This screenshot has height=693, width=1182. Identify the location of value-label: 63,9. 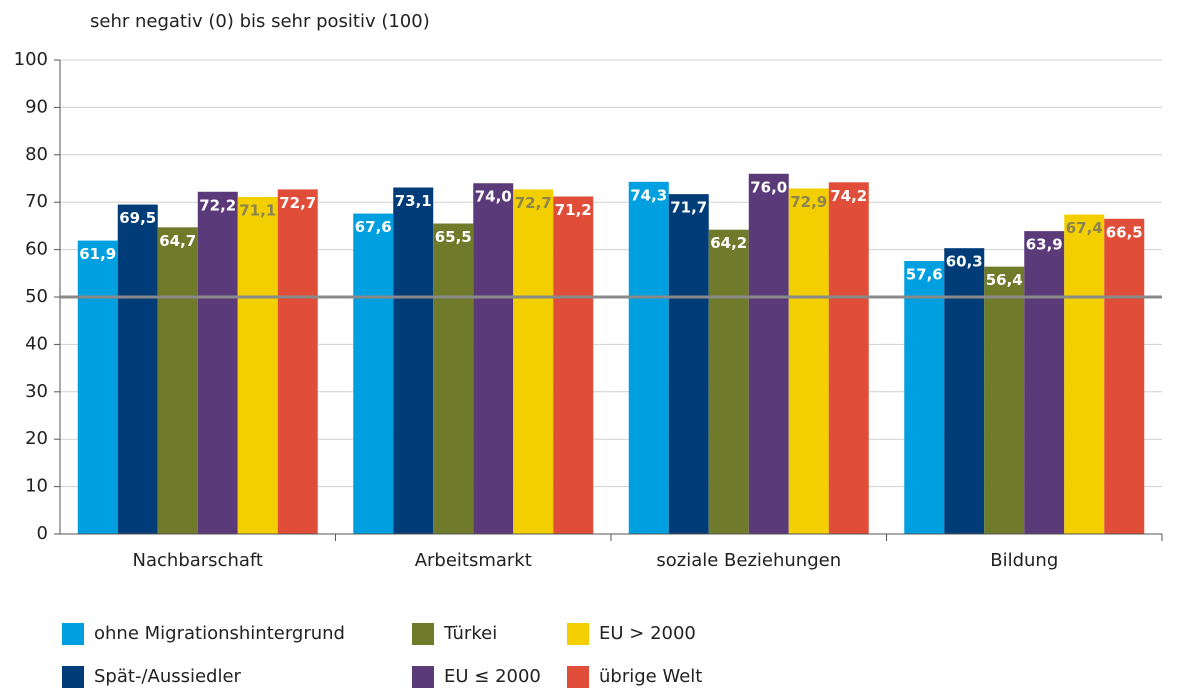
(1044, 245).